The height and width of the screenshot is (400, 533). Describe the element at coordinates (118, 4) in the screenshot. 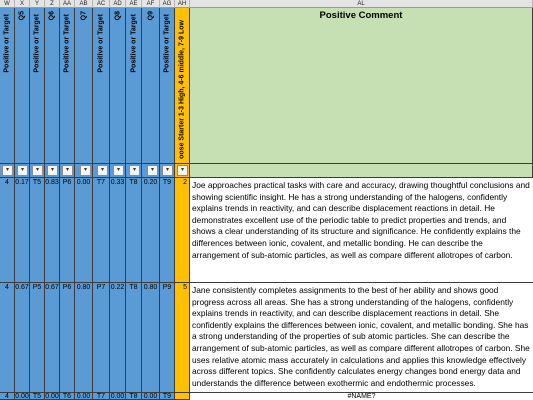

I see `col-header-ad: AD` at that location.